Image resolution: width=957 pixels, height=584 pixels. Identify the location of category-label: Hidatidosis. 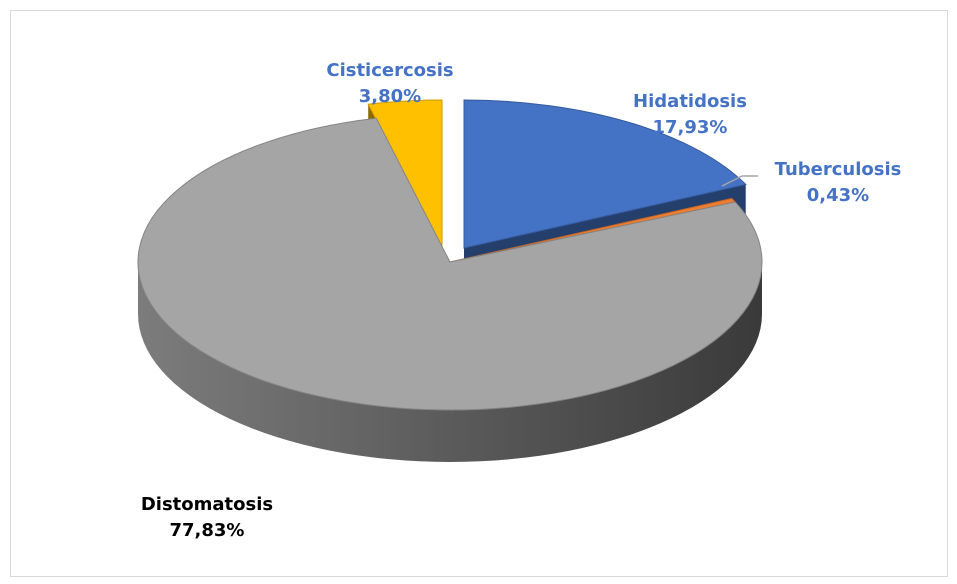
(690, 101).